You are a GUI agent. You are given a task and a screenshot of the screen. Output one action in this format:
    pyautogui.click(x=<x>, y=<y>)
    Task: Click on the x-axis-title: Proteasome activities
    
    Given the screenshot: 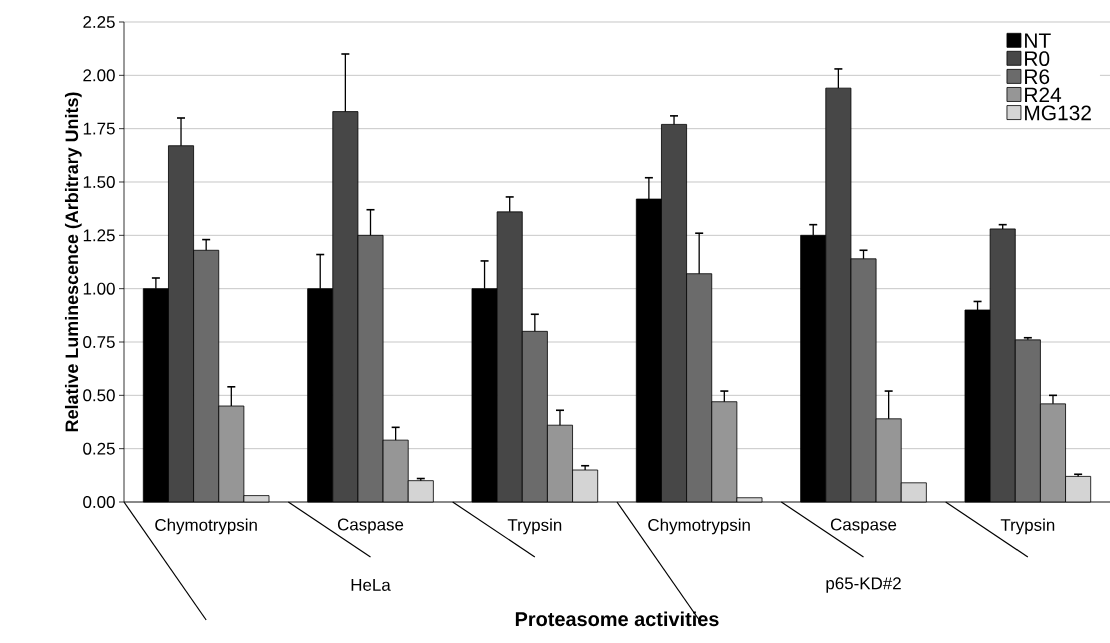 What is the action you would take?
    pyautogui.click(x=617, y=619)
    